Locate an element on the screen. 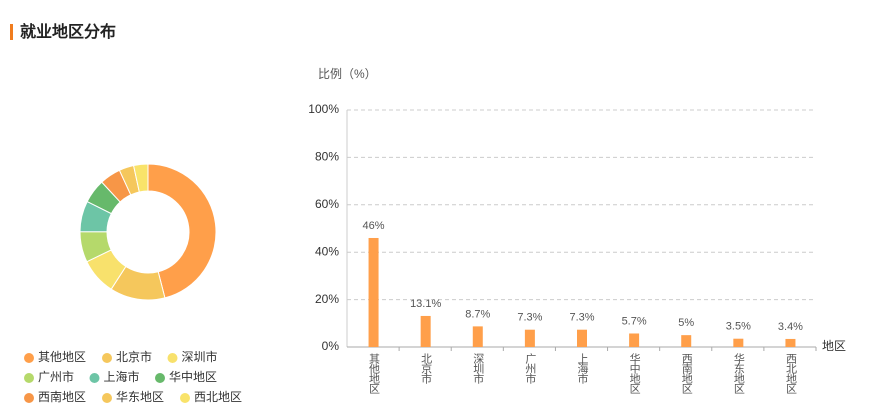 This screenshot has height=418, width=872. data-label: 3.5% is located at coordinates (738, 327).